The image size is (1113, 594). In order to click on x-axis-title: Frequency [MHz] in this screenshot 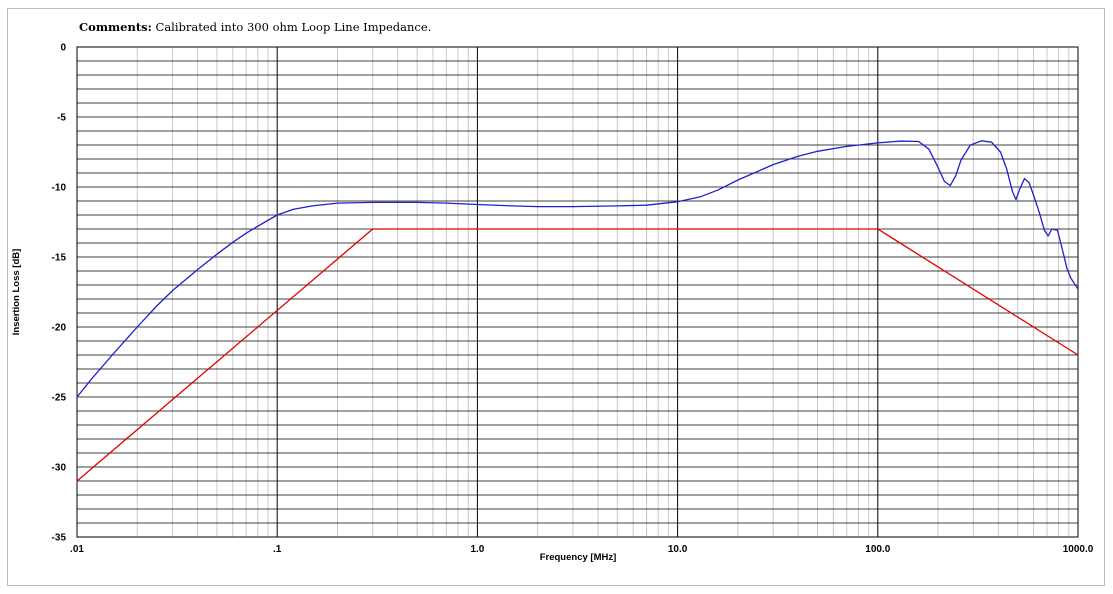, I will do `click(578, 557)`.